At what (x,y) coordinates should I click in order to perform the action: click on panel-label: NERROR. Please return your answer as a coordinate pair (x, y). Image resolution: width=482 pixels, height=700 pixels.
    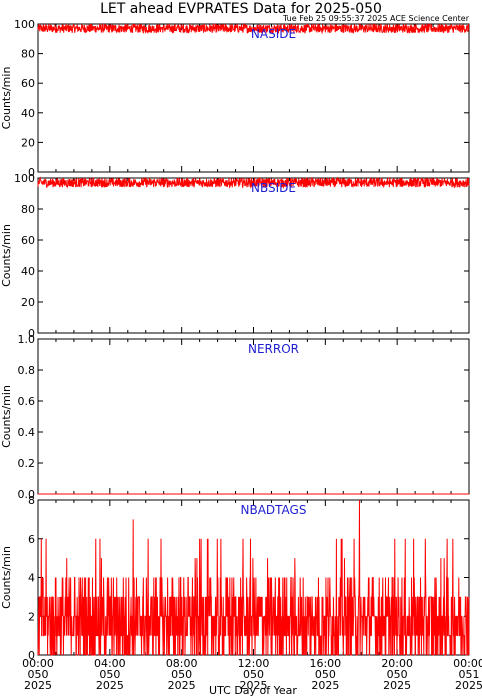
    Looking at the image, I should click on (273, 349).